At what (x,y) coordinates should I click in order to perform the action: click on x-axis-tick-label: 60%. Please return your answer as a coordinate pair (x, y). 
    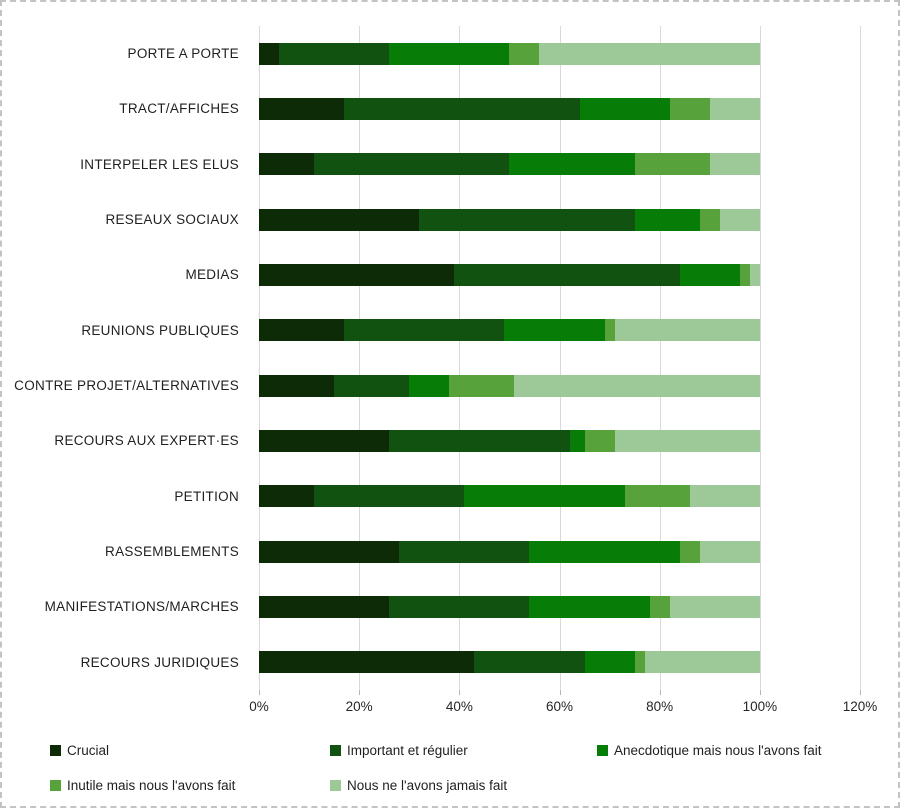
    Looking at the image, I should click on (559, 706).